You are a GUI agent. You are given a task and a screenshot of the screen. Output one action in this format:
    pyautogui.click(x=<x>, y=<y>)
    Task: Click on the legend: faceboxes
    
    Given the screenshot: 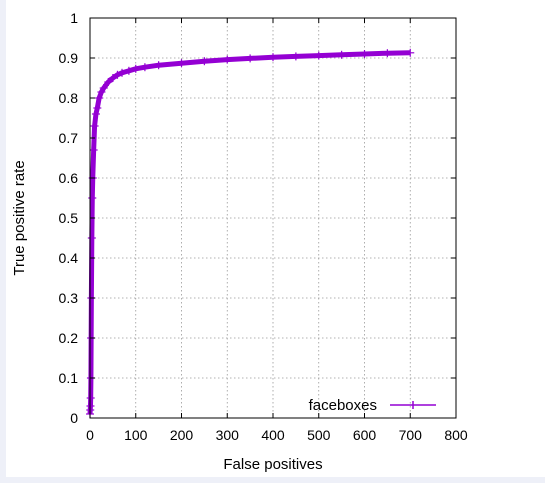 What is the action you would take?
    pyautogui.click(x=372, y=405)
    